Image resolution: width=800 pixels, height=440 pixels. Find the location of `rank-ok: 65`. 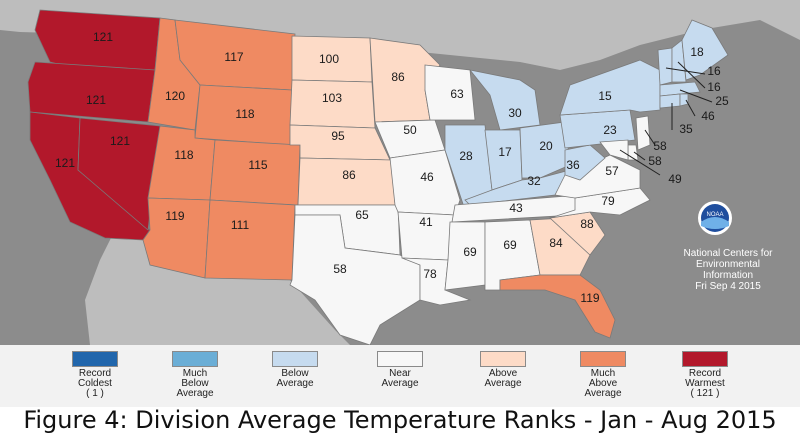

rank-ok: 65 is located at coordinates (362, 215).